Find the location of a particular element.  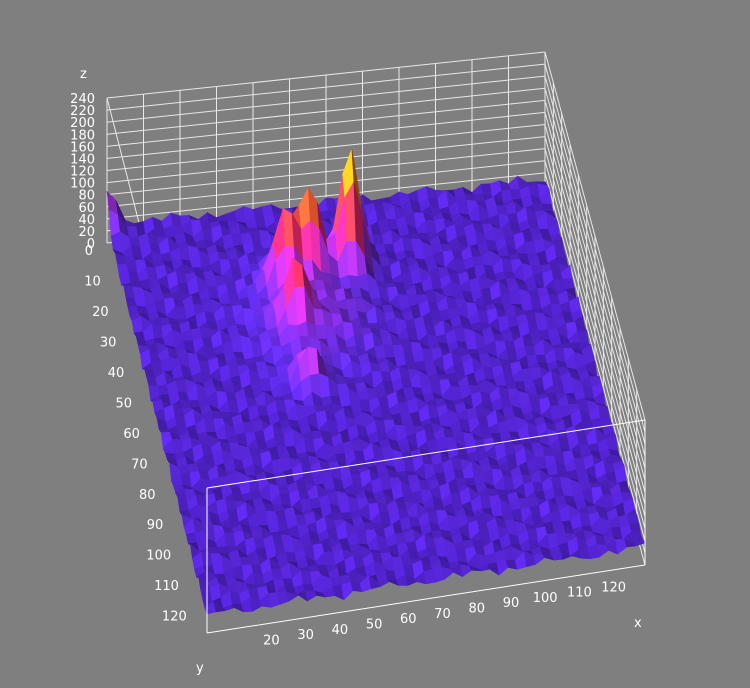

y-tick-label: 110 is located at coordinates (166, 586).